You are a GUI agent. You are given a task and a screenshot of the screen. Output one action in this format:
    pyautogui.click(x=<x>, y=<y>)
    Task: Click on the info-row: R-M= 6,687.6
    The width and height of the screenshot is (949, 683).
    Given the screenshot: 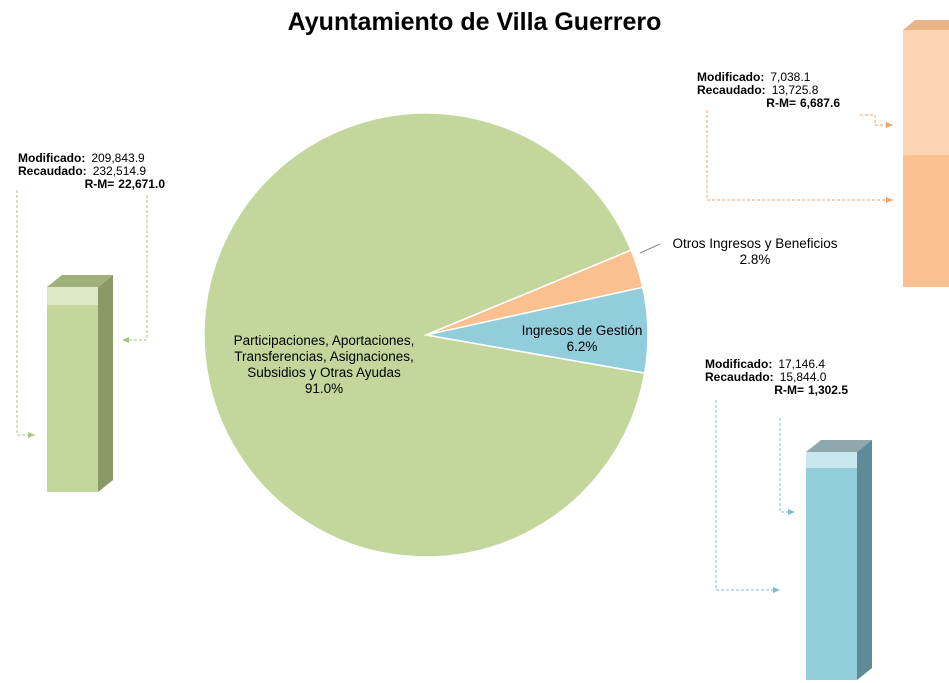 What is the action you would take?
    pyautogui.click(x=768, y=103)
    